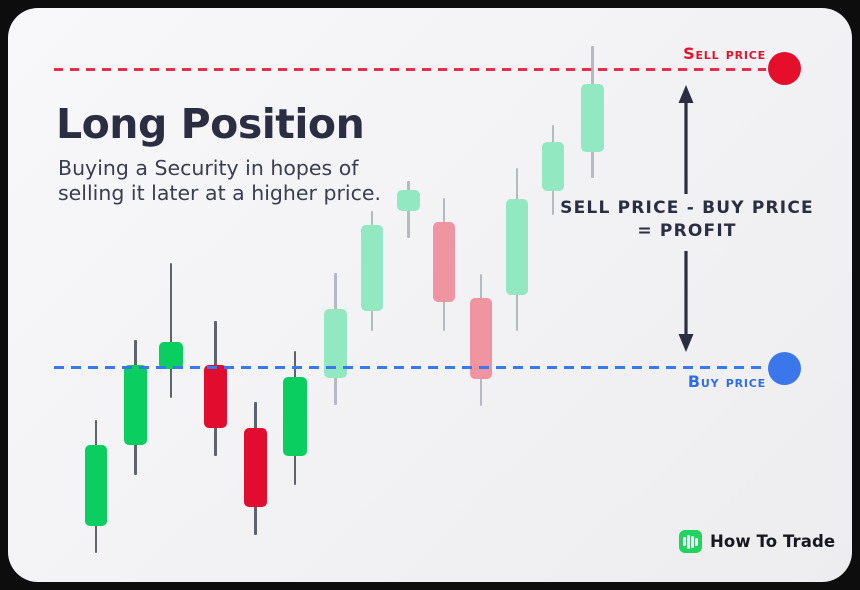  Describe the element at coordinates (784, 368) in the screenshot. I see `buy-price-dot-icon` at that location.